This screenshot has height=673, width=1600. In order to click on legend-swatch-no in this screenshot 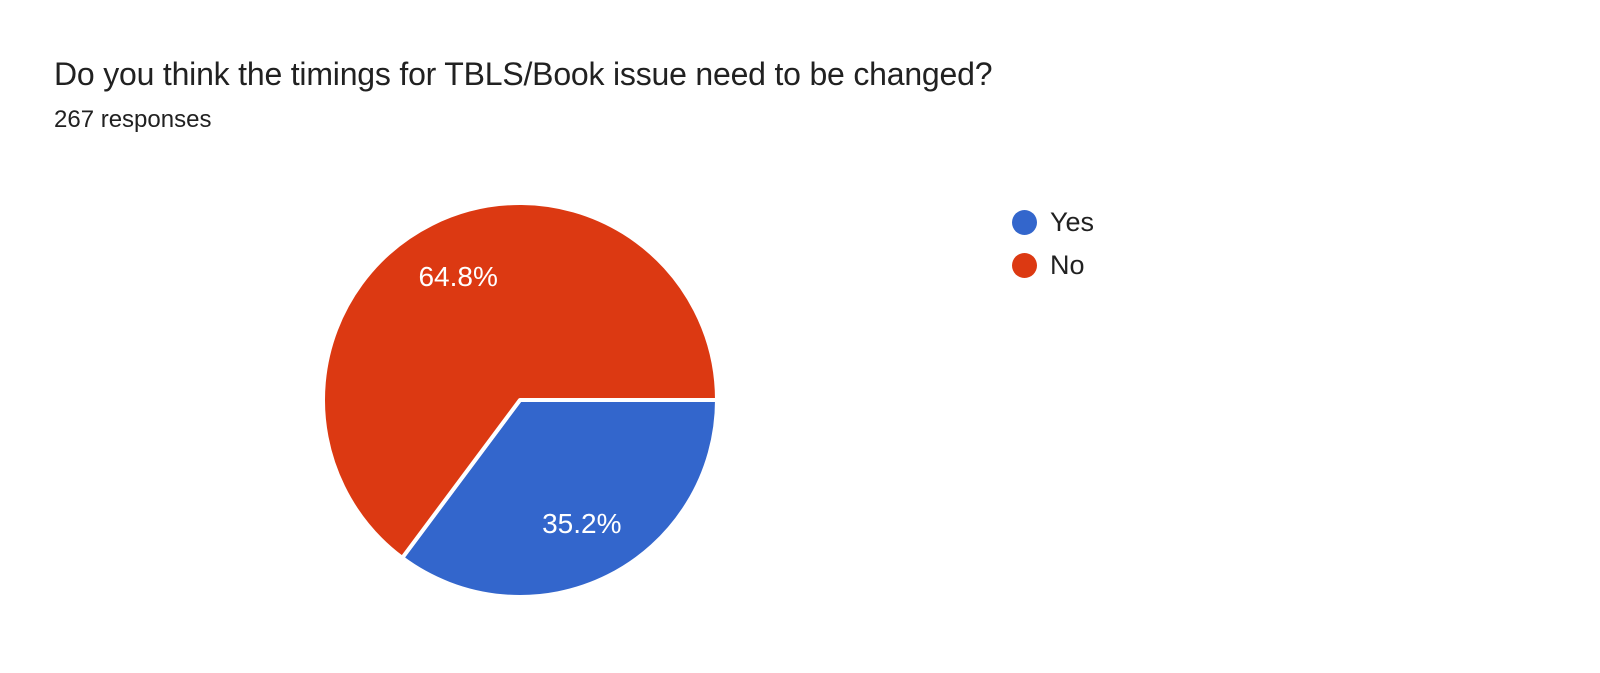, I will do `click(1024, 265)`.